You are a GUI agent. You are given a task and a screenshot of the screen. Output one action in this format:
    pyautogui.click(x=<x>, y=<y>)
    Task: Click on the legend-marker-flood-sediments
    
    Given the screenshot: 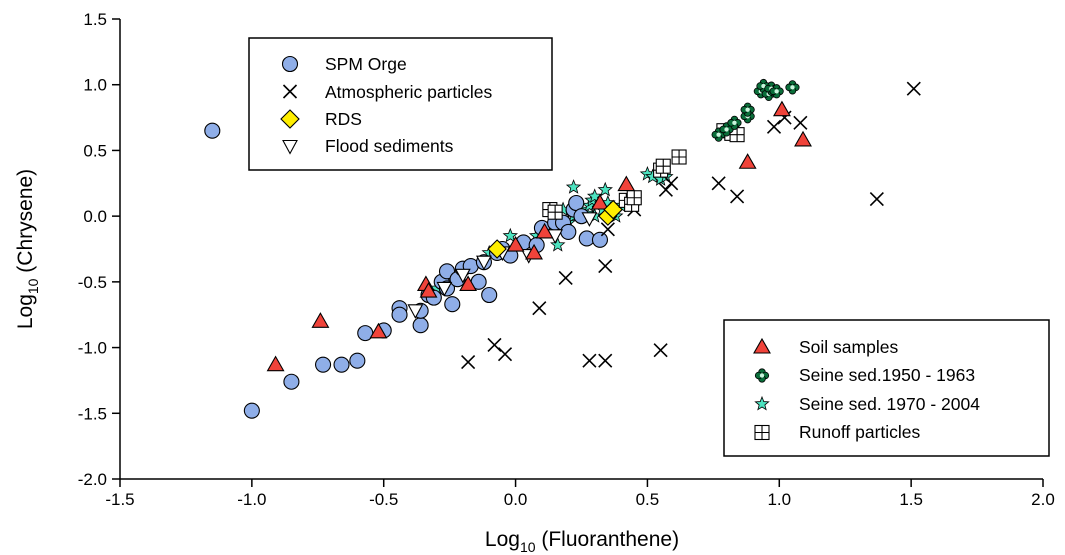 What is the action you would take?
    pyautogui.click(x=290, y=147)
    